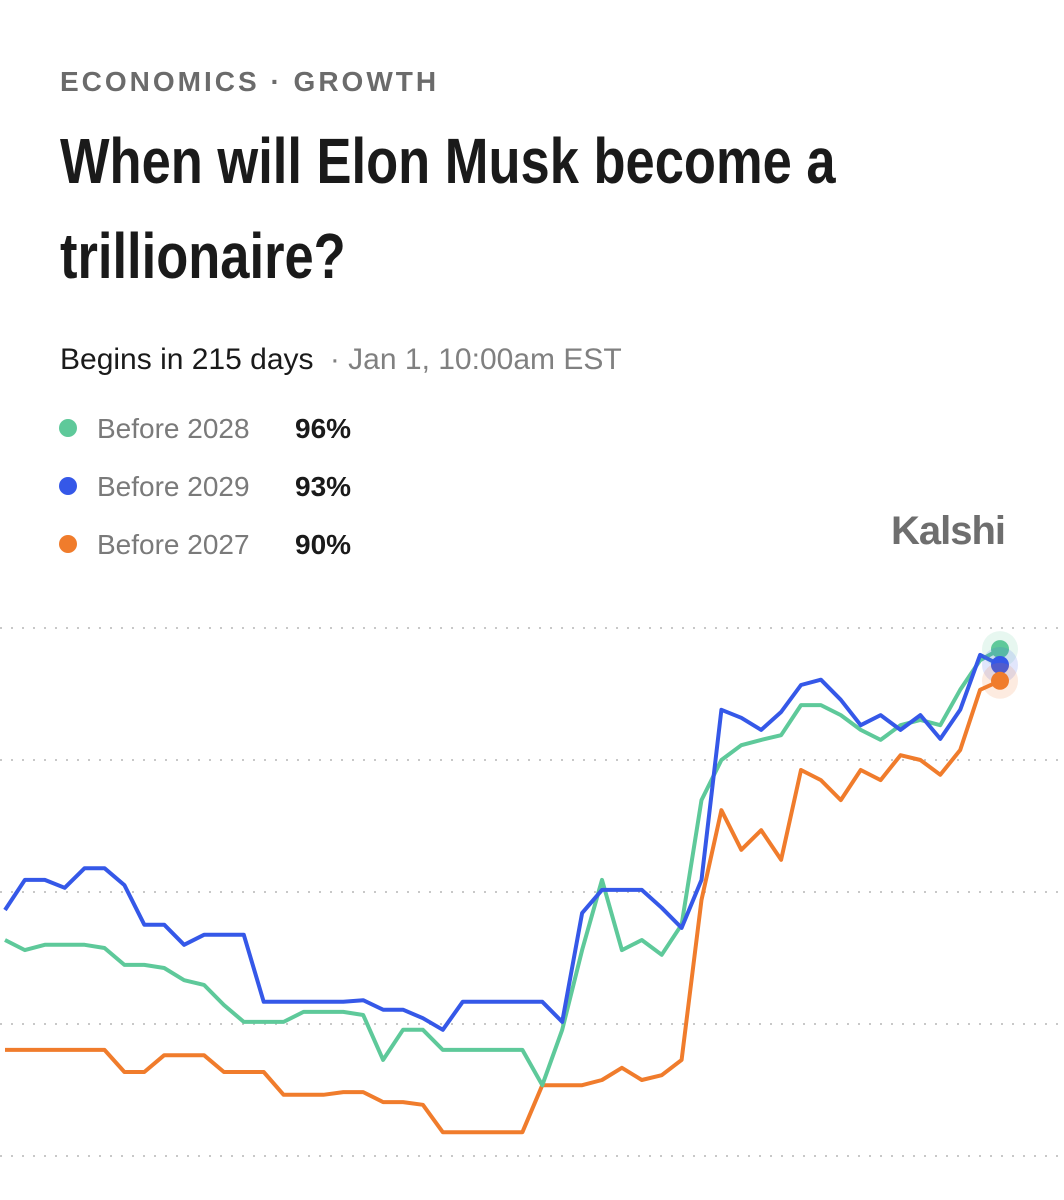 The height and width of the screenshot is (1200, 1064). I want to click on start-date: · Jan 1, 10:00am EST, so click(476, 359).